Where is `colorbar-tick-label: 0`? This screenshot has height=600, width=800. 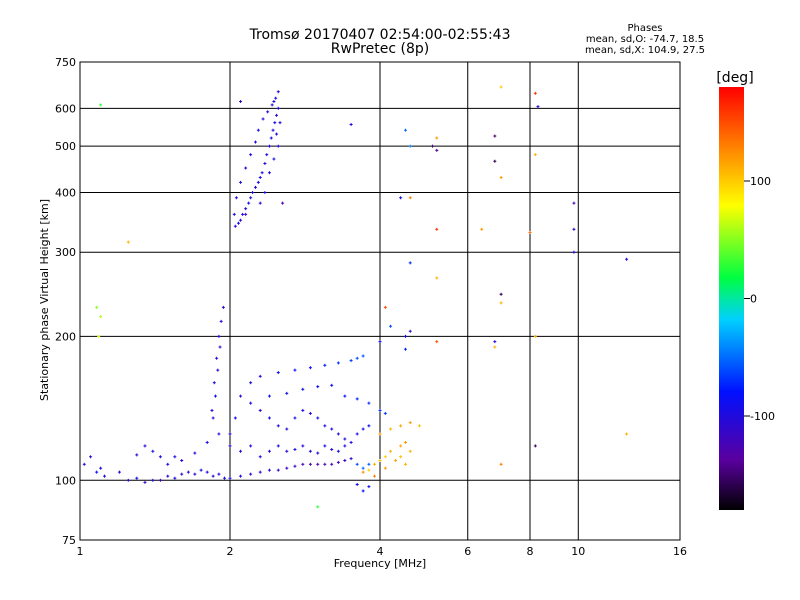 colorbar-tick-label: 0 is located at coordinates (753, 299).